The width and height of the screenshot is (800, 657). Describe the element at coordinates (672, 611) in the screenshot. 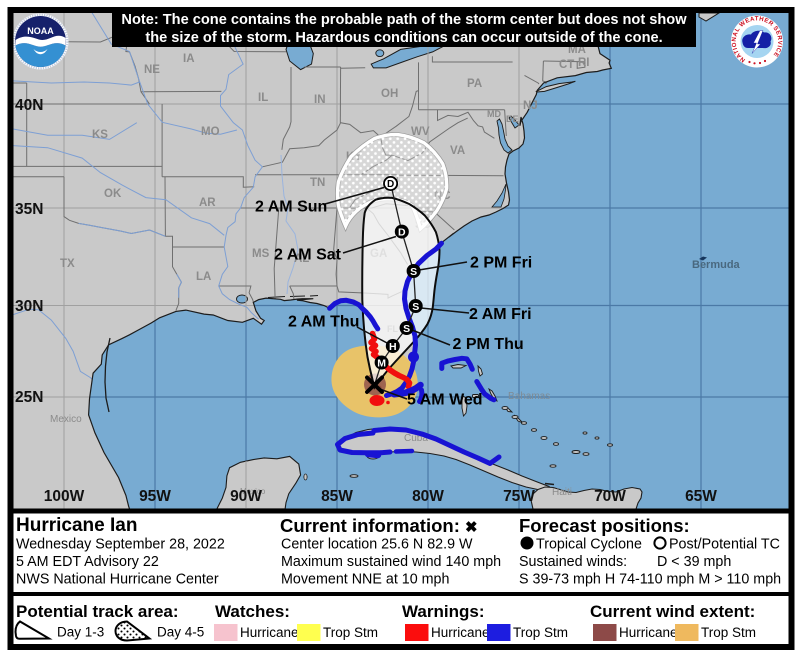

I see `svg-text: Current wind extent:` at that location.